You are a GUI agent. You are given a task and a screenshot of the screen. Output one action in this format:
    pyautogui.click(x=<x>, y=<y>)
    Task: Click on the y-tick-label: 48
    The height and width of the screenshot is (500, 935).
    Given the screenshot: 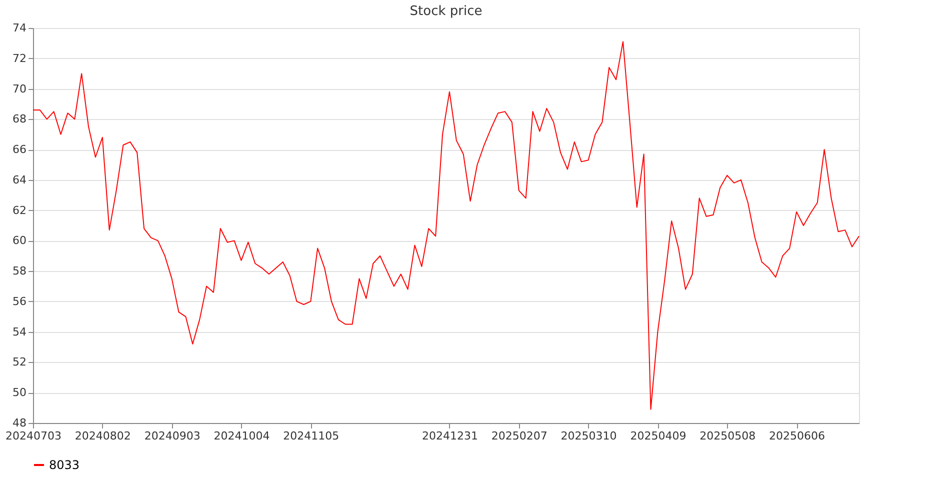 What is the action you would take?
    pyautogui.click(x=19, y=423)
    